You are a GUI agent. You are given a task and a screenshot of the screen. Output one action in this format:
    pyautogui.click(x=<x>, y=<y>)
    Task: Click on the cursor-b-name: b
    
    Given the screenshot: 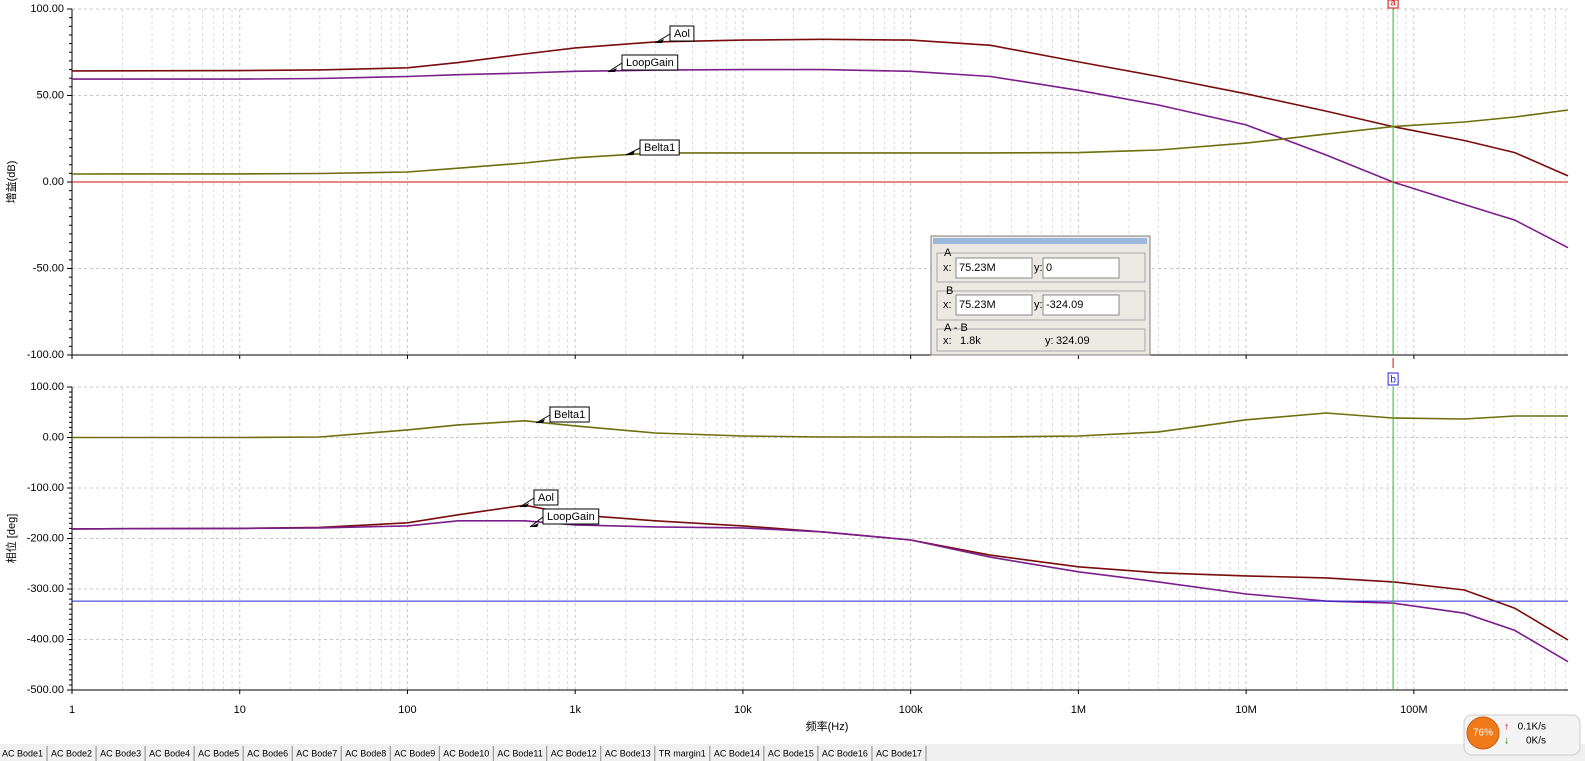 What is the action you would take?
    pyautogui.click(x=1393, y=380)
    